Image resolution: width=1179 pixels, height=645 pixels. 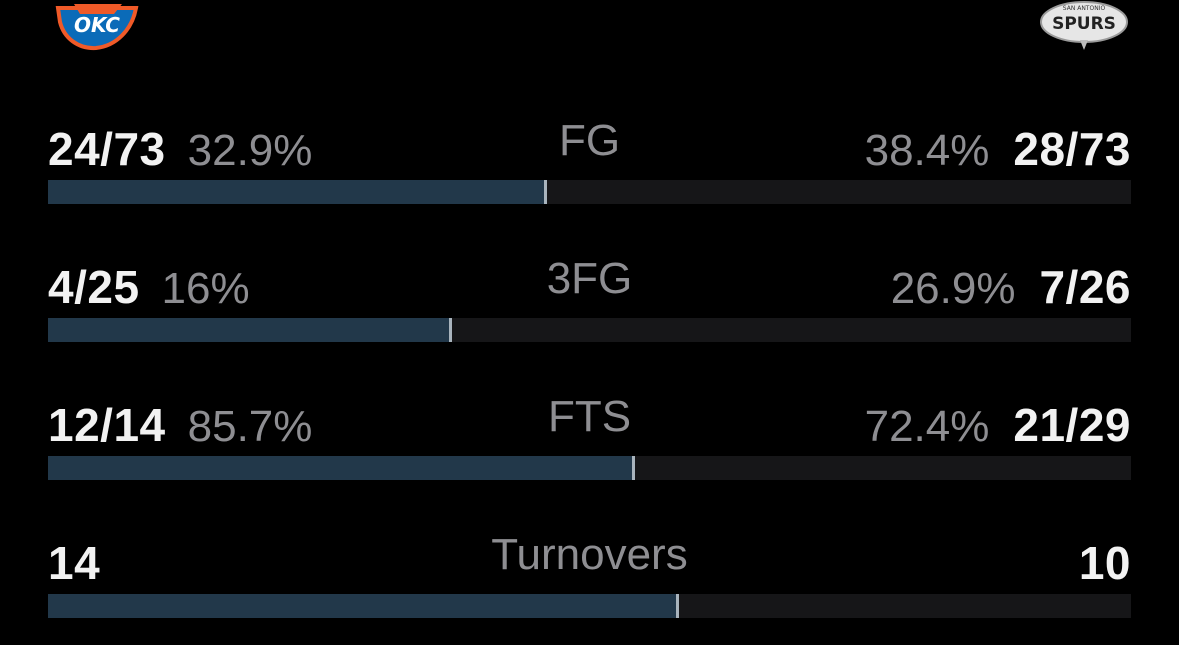 I want to click on right-team-value: 28/73, so click(x=1072, y=149).